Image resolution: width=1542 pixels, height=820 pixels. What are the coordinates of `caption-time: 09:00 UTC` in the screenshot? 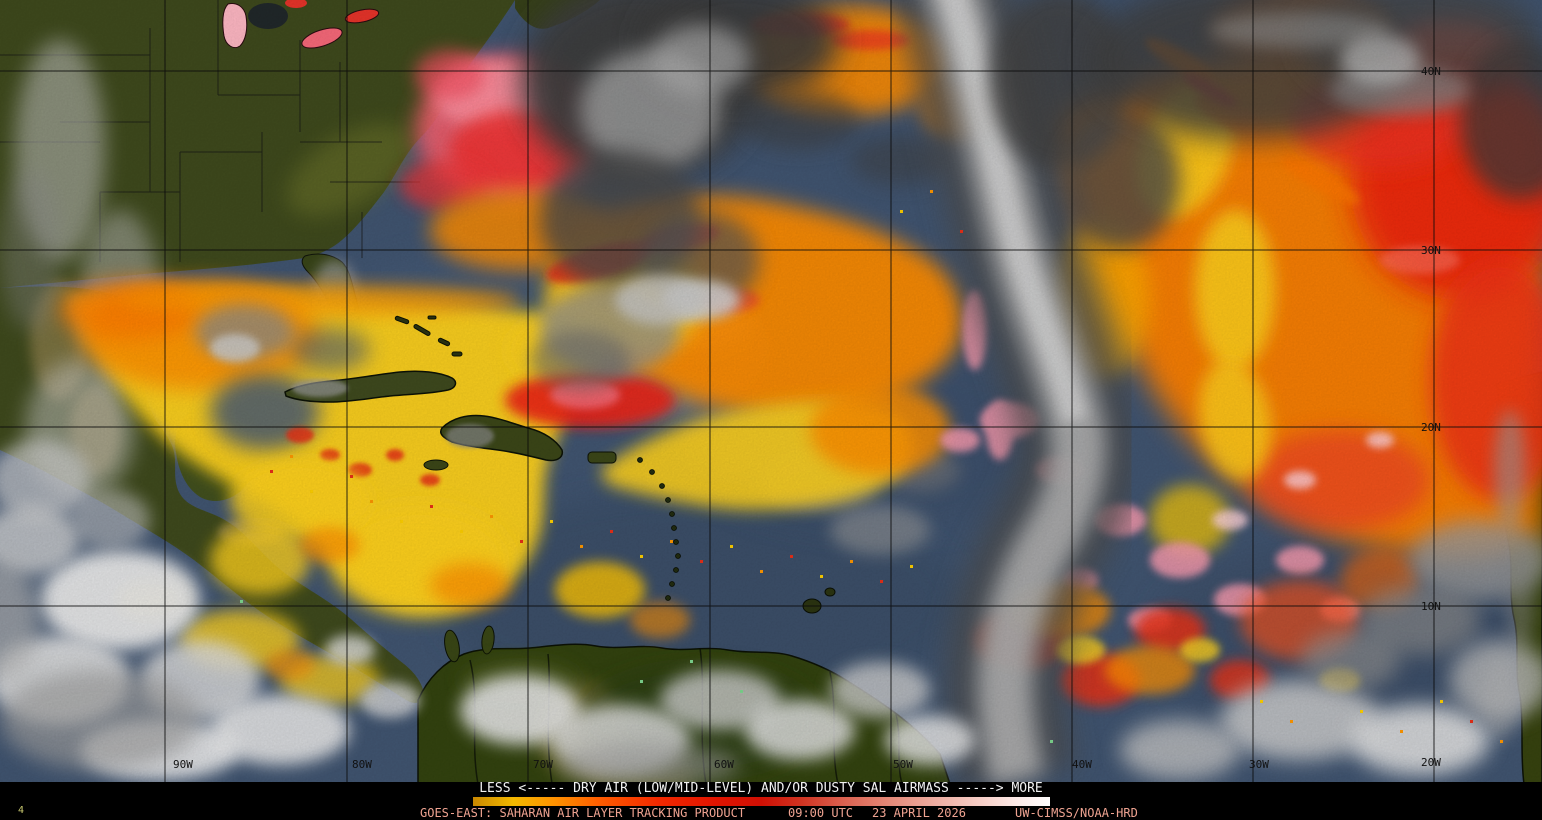 It's located at (821, 813).